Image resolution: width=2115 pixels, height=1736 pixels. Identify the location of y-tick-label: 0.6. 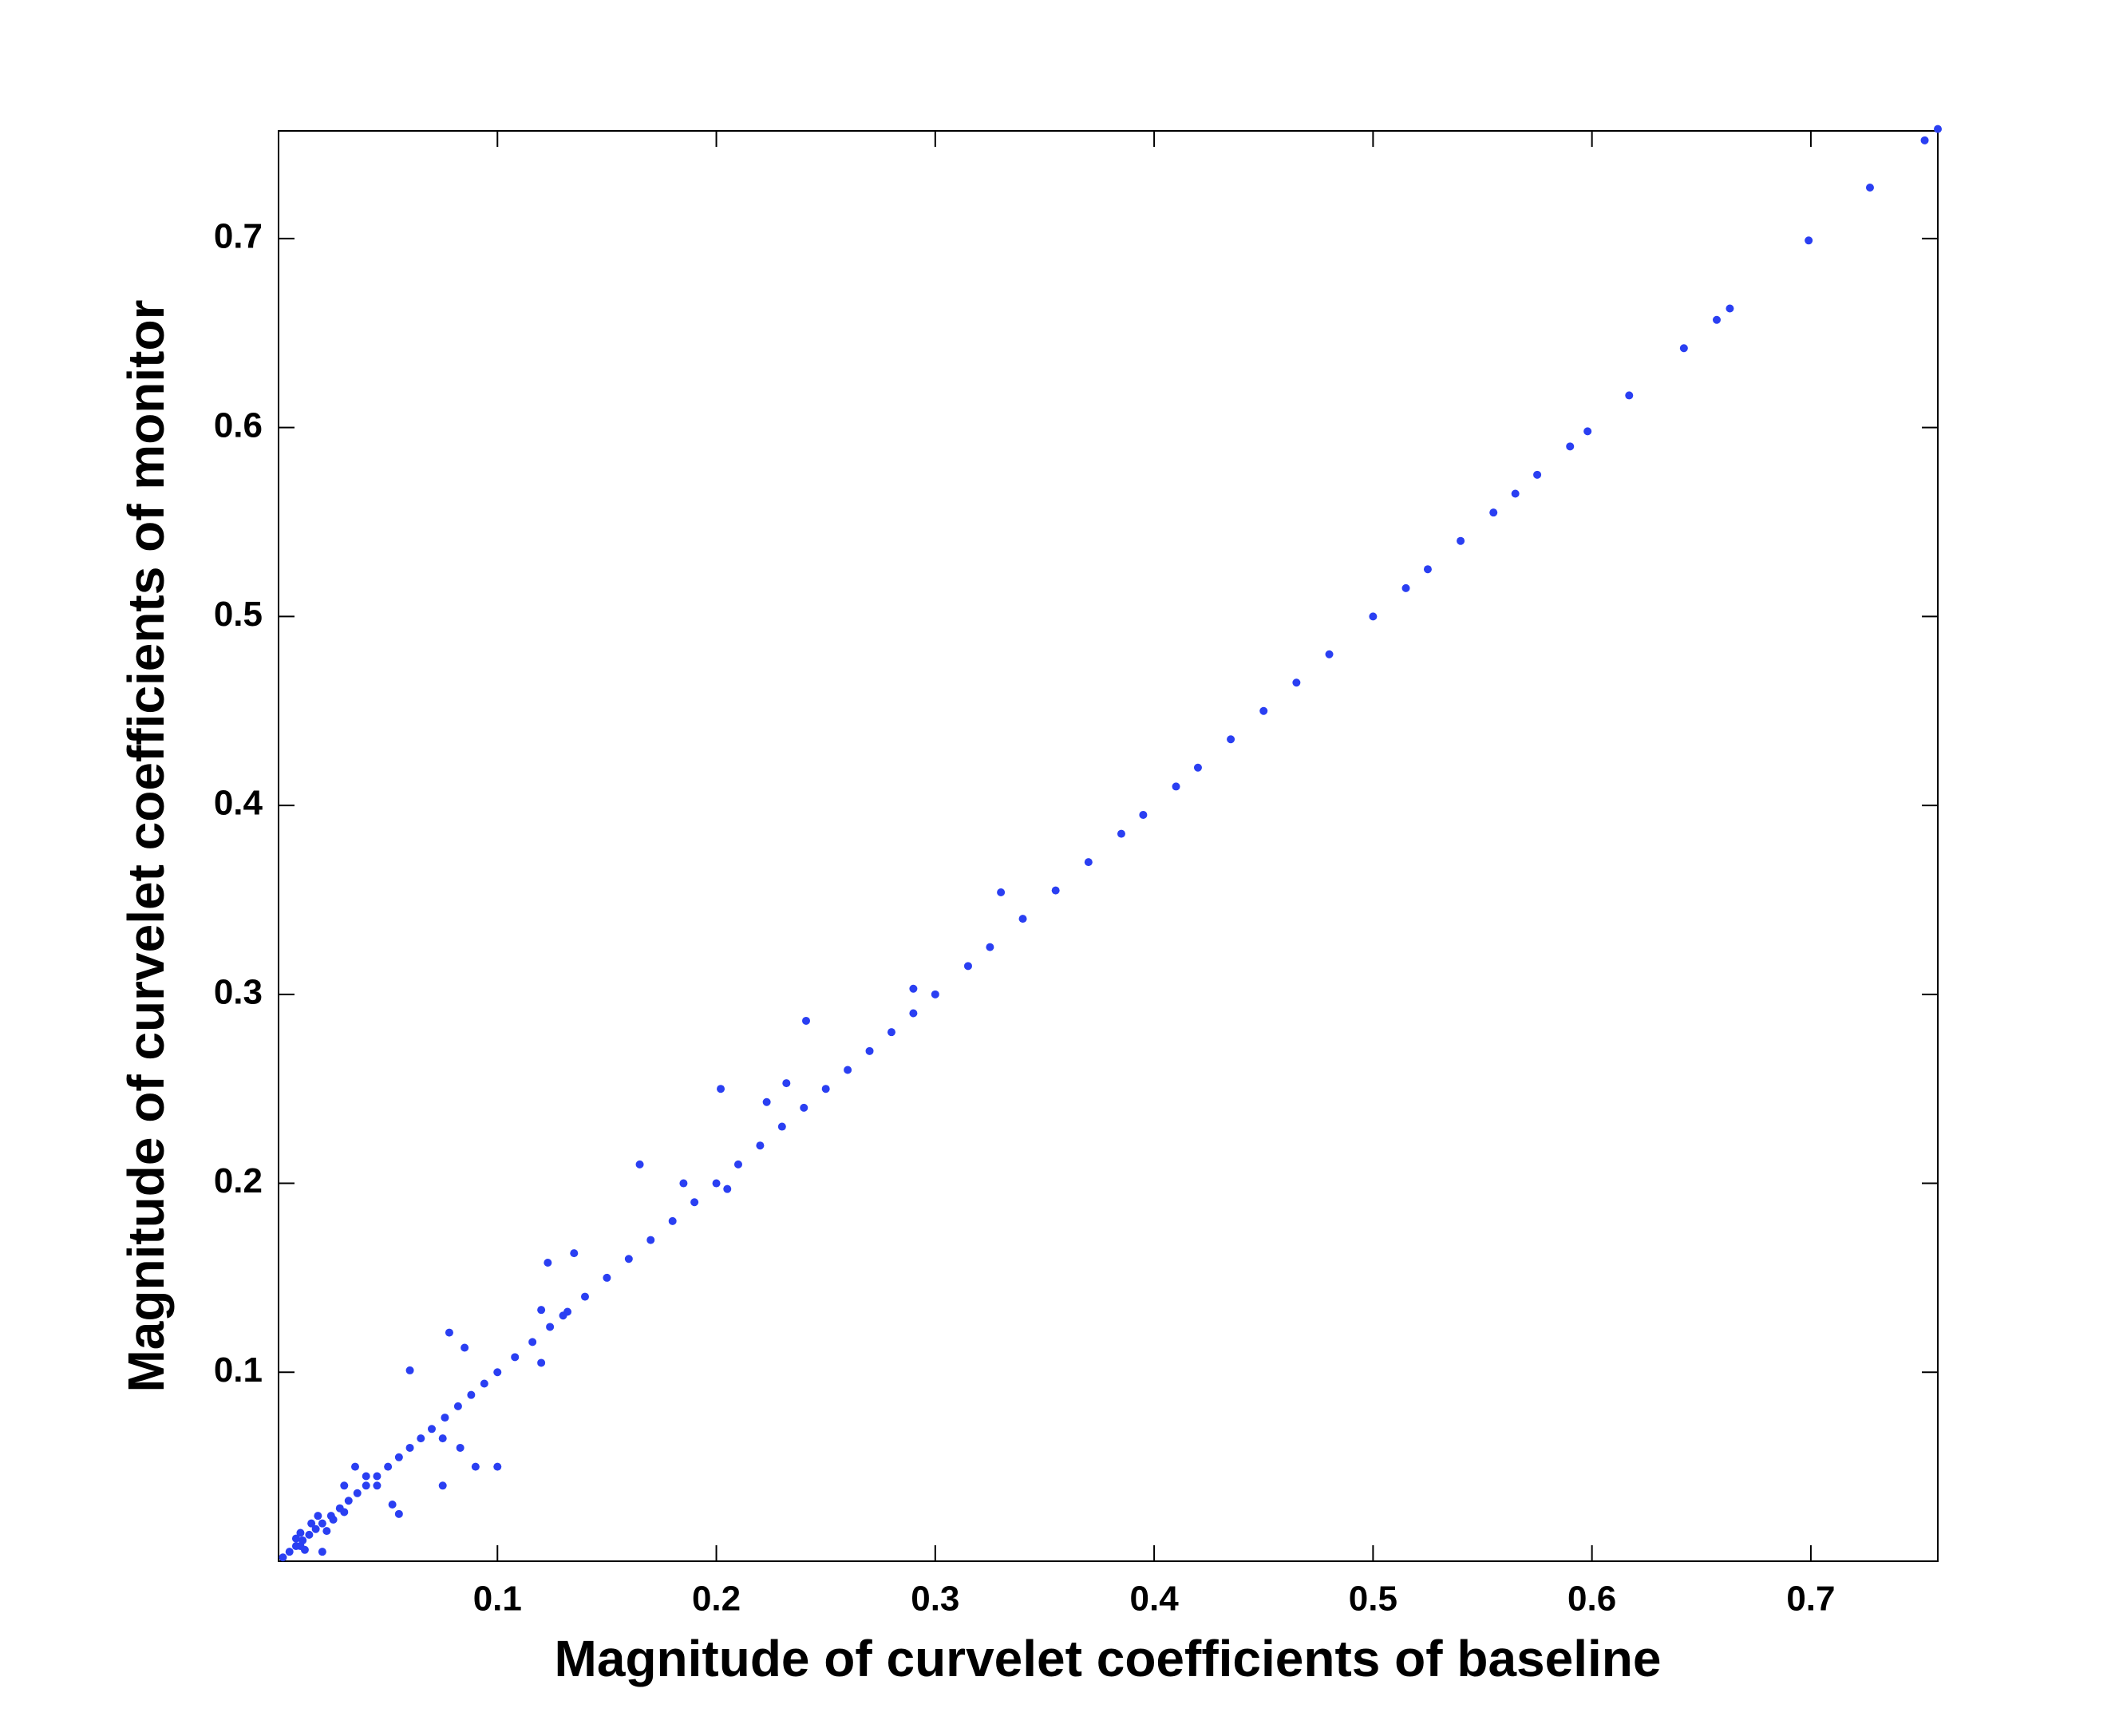
(239, 425).